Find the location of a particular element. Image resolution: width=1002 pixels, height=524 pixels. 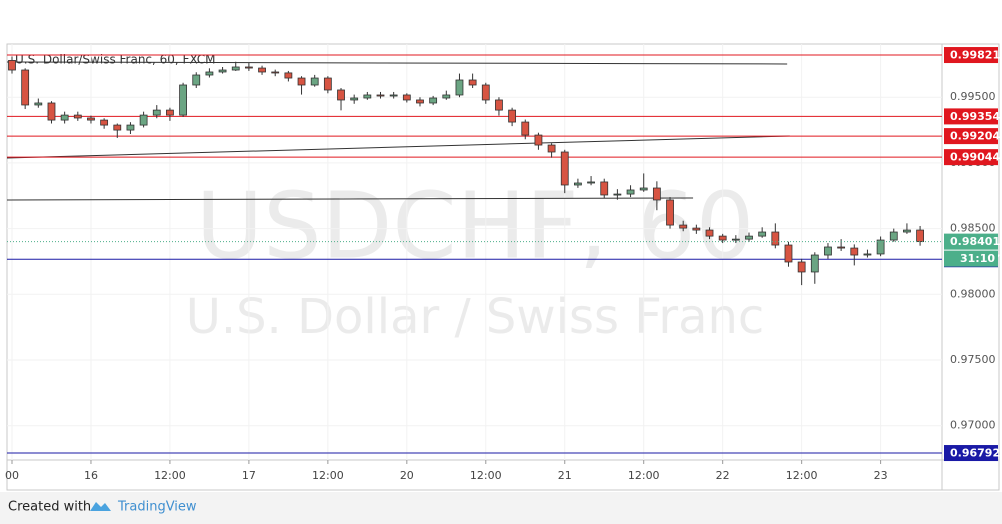

y-tick-label: 0.98000 is located at coordinates (973, 293).